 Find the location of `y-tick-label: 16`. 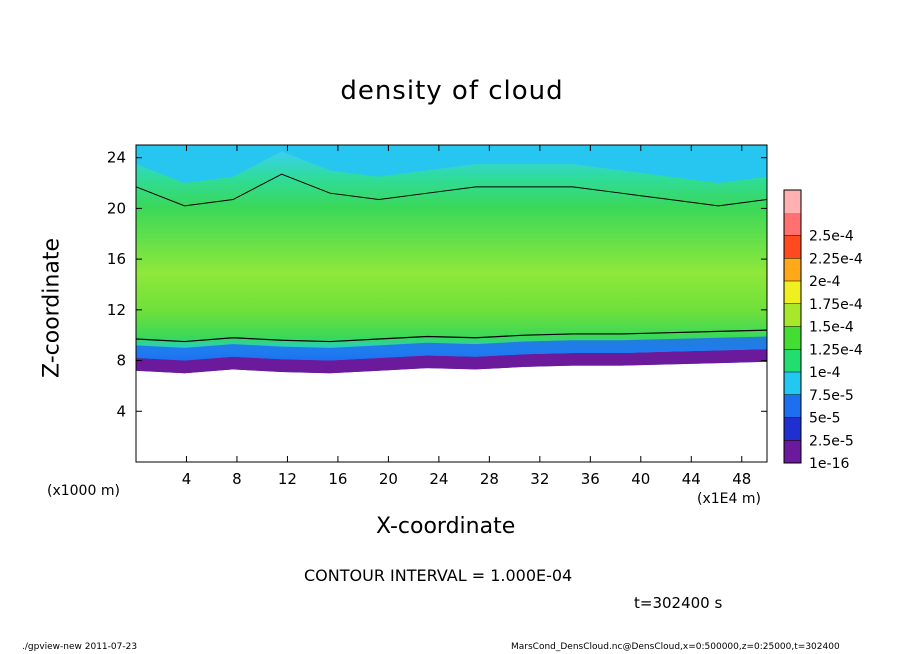

y-tick-label: 16 is located at coordinates (116, 259).